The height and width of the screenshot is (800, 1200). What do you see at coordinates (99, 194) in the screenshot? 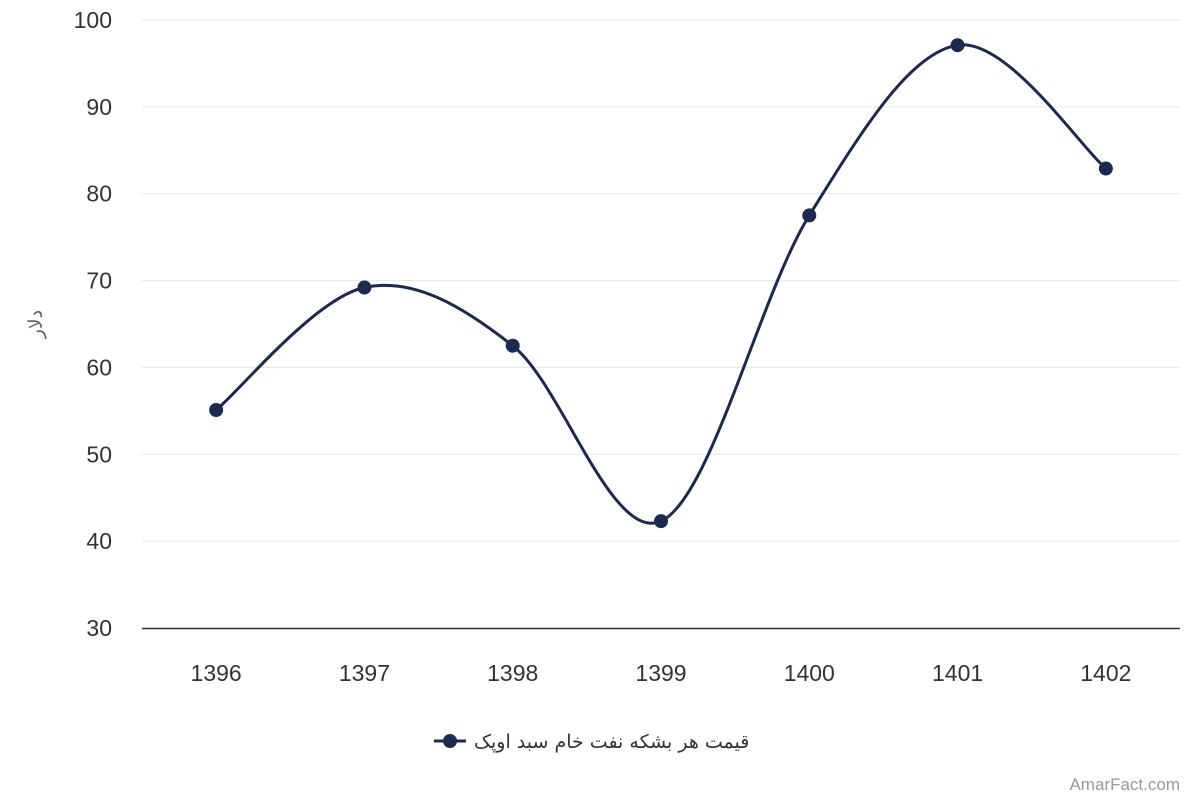
I see `y-tick-label: 80` at bounding box center [99, 194].